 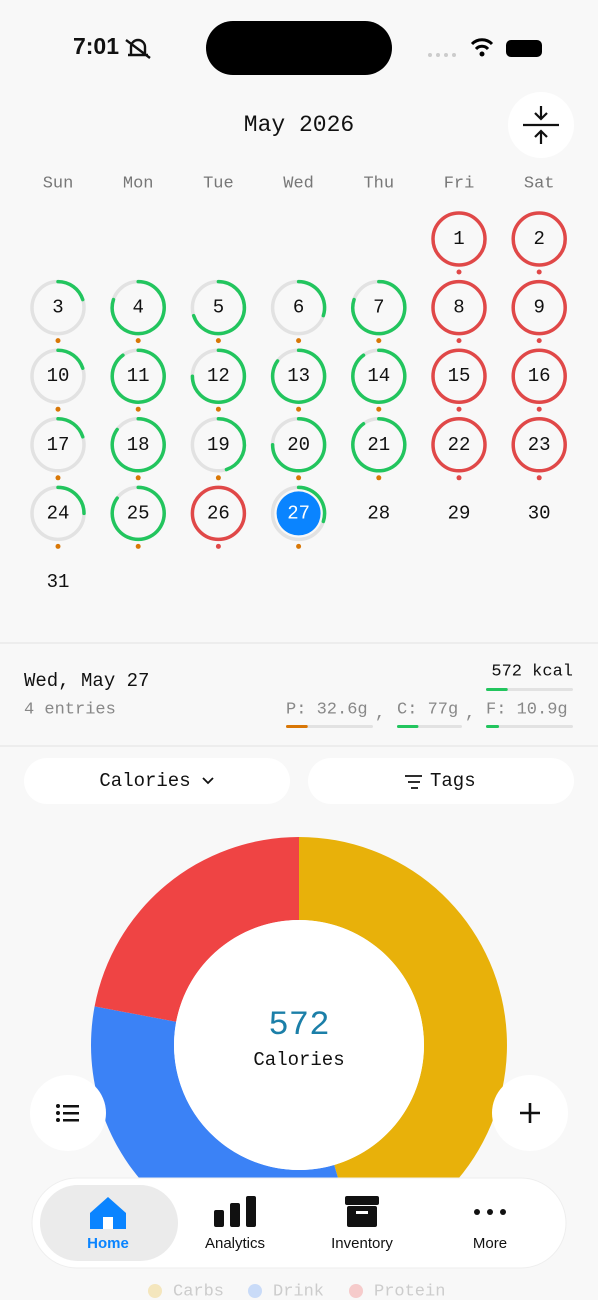 What do you see at coordinates (108, 1223) in the screenshot?
I see `home-door` at bounding box center [108, 1223].